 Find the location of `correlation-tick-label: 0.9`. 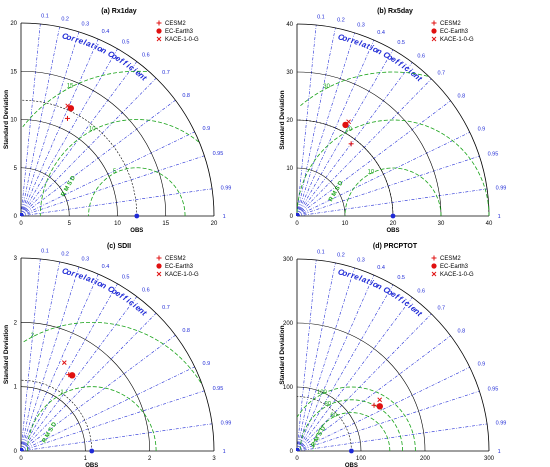

correlation-tick-label: 0.9 is located at coordinates (482, 130).